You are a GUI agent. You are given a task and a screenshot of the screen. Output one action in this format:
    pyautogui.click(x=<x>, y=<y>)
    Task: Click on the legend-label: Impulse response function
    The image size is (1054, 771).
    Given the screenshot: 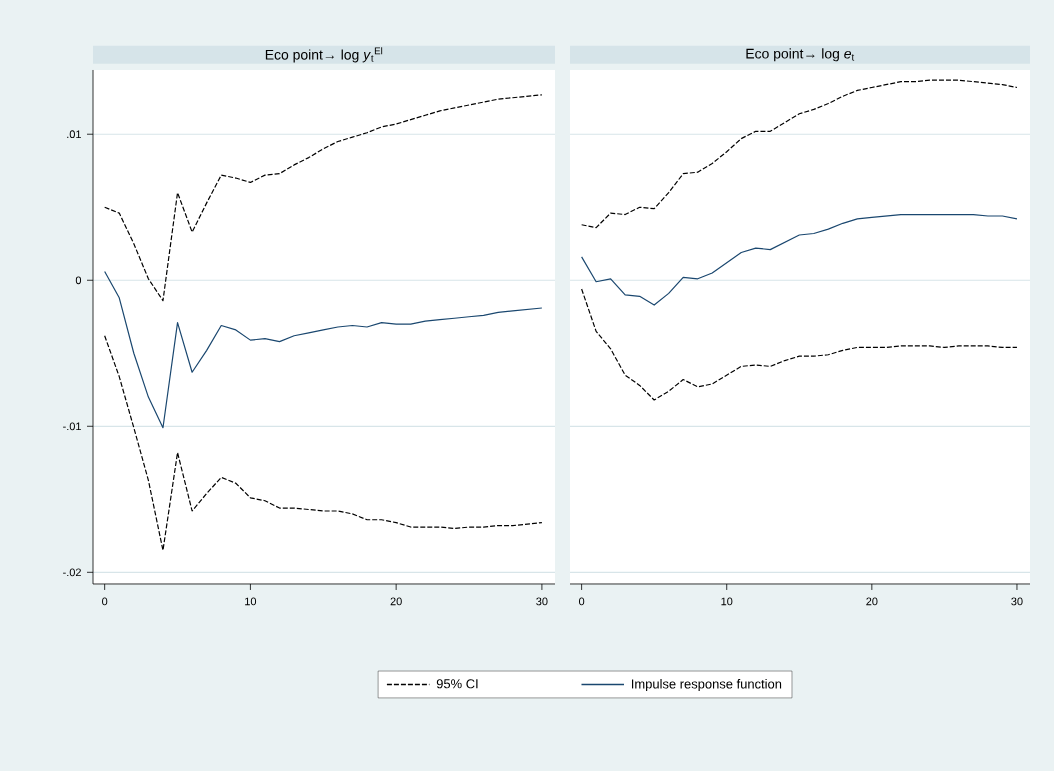 What is the action you would take?
    pyautogui.click(x=706, y=685)
    